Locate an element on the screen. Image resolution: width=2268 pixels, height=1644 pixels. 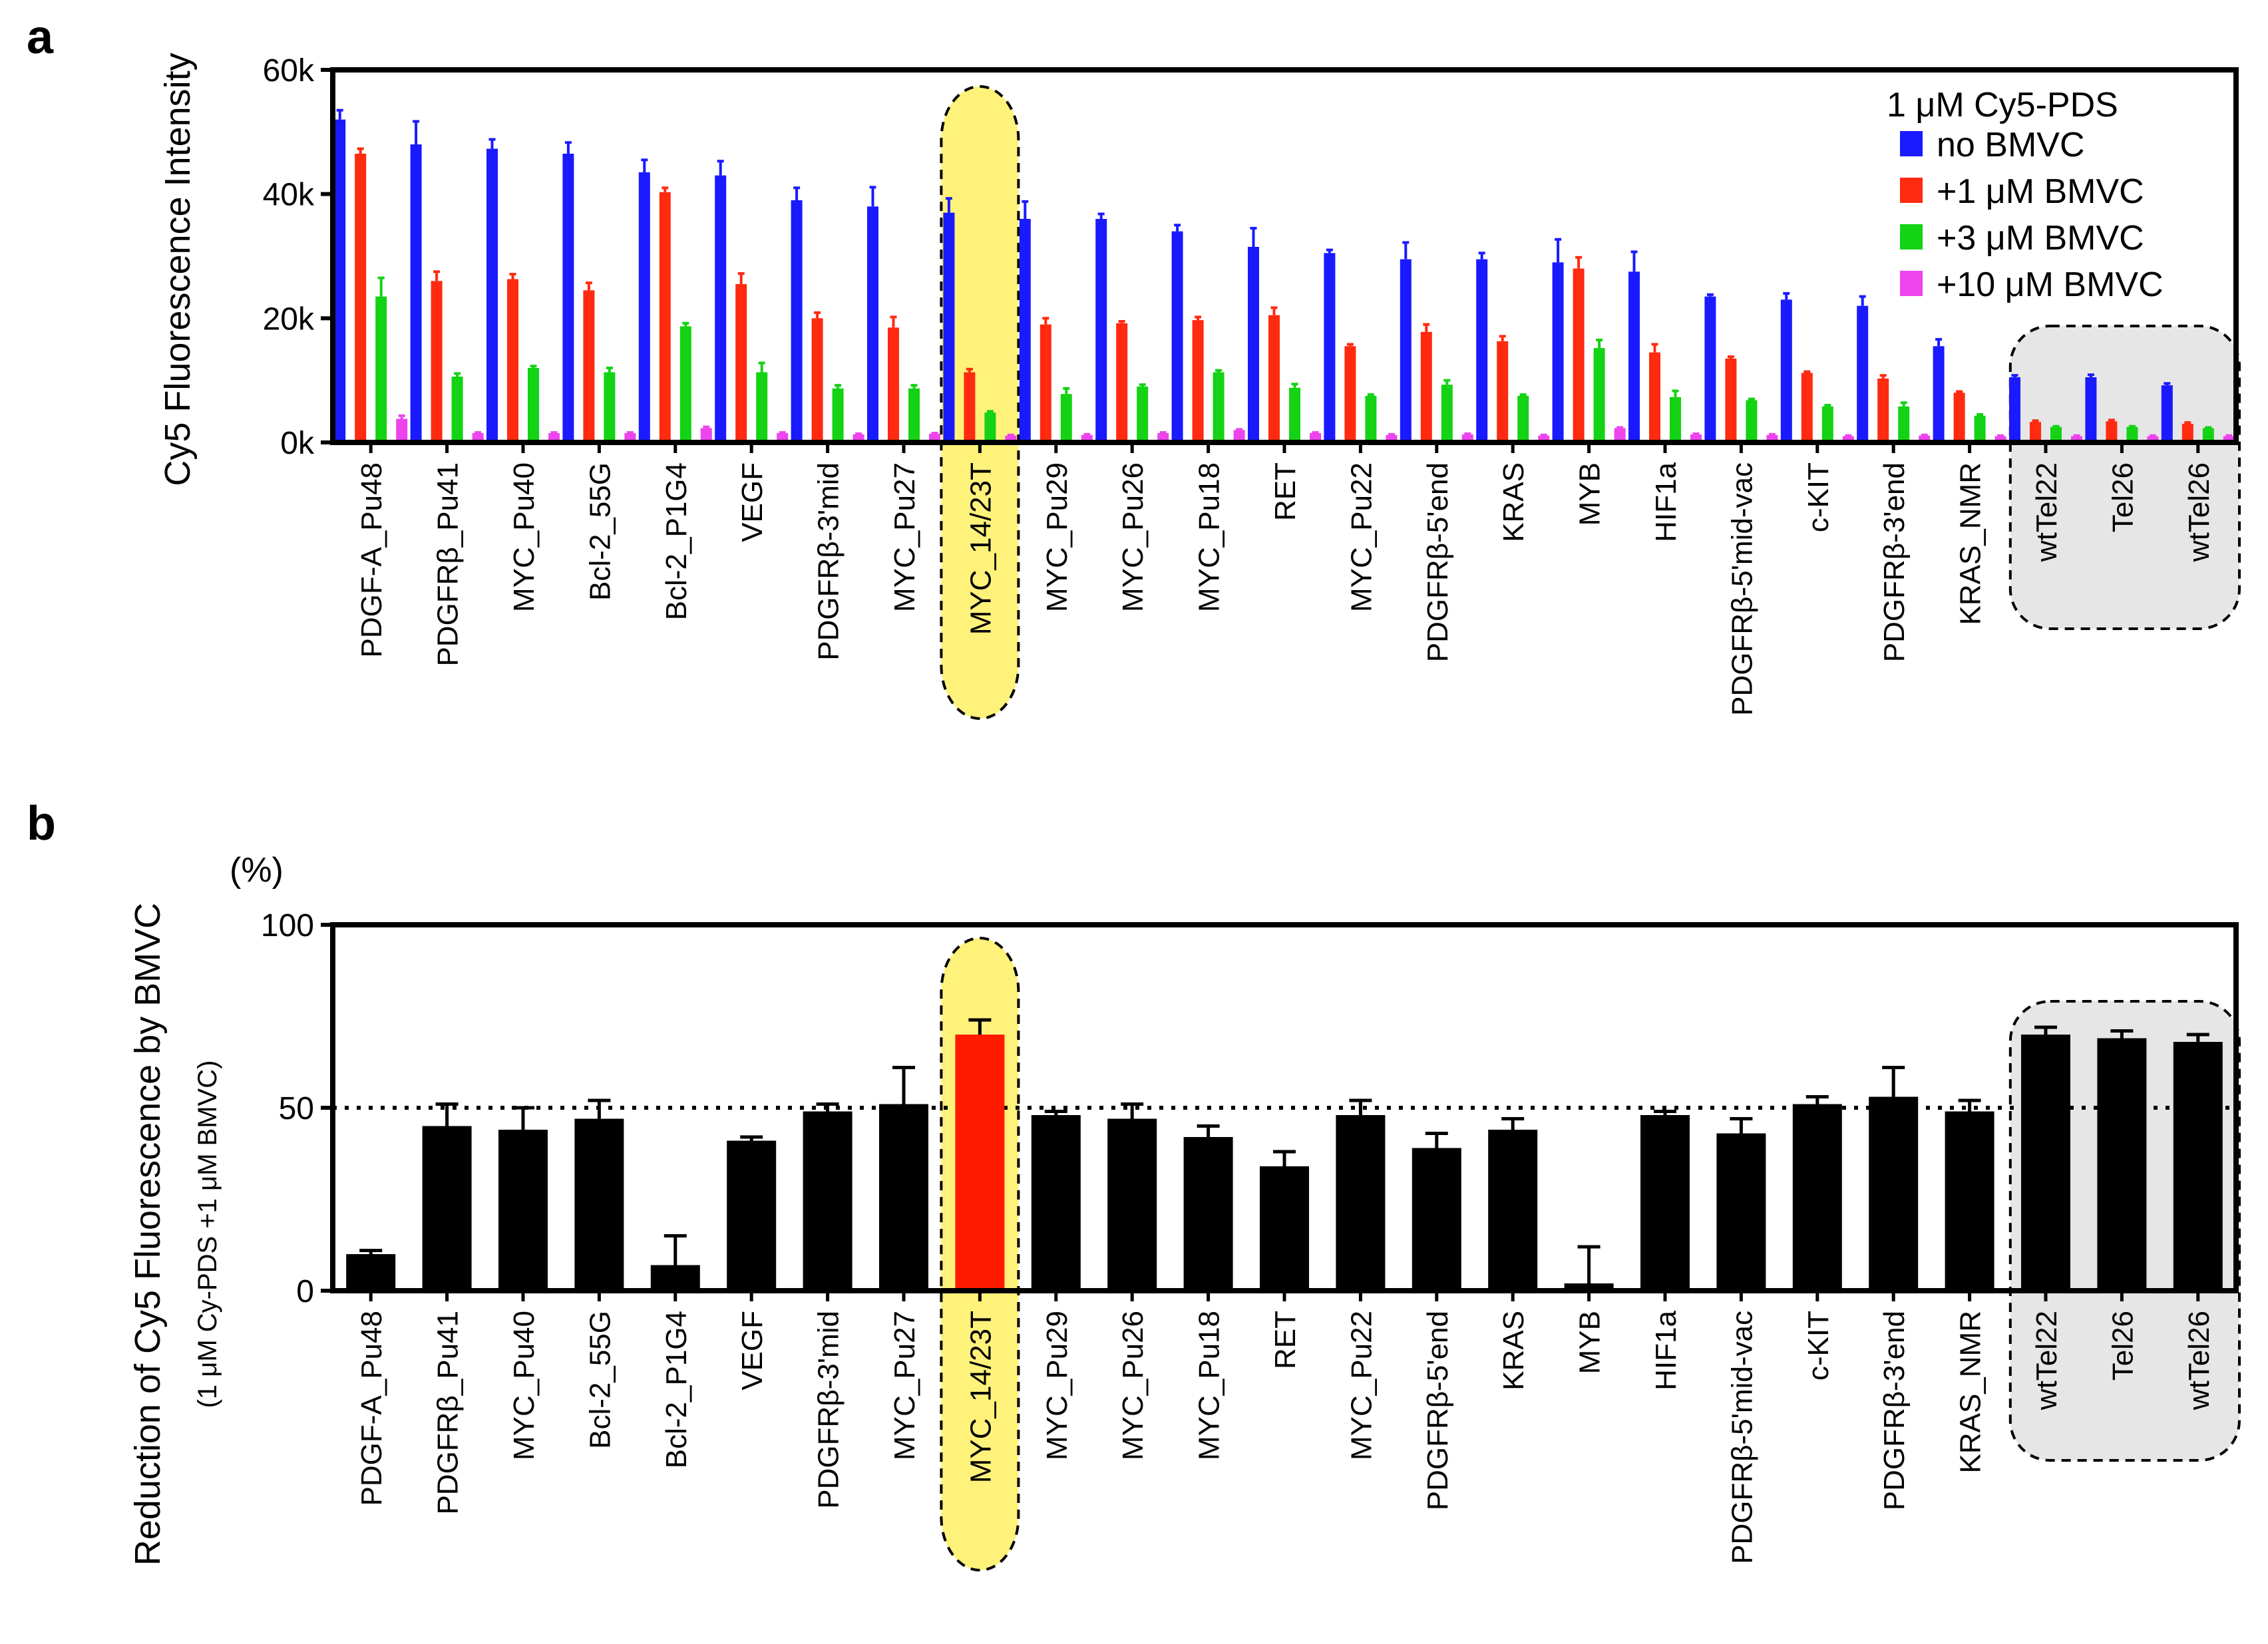
bar-1-m-bmvc-ret is located at coordinates (1274, 378).